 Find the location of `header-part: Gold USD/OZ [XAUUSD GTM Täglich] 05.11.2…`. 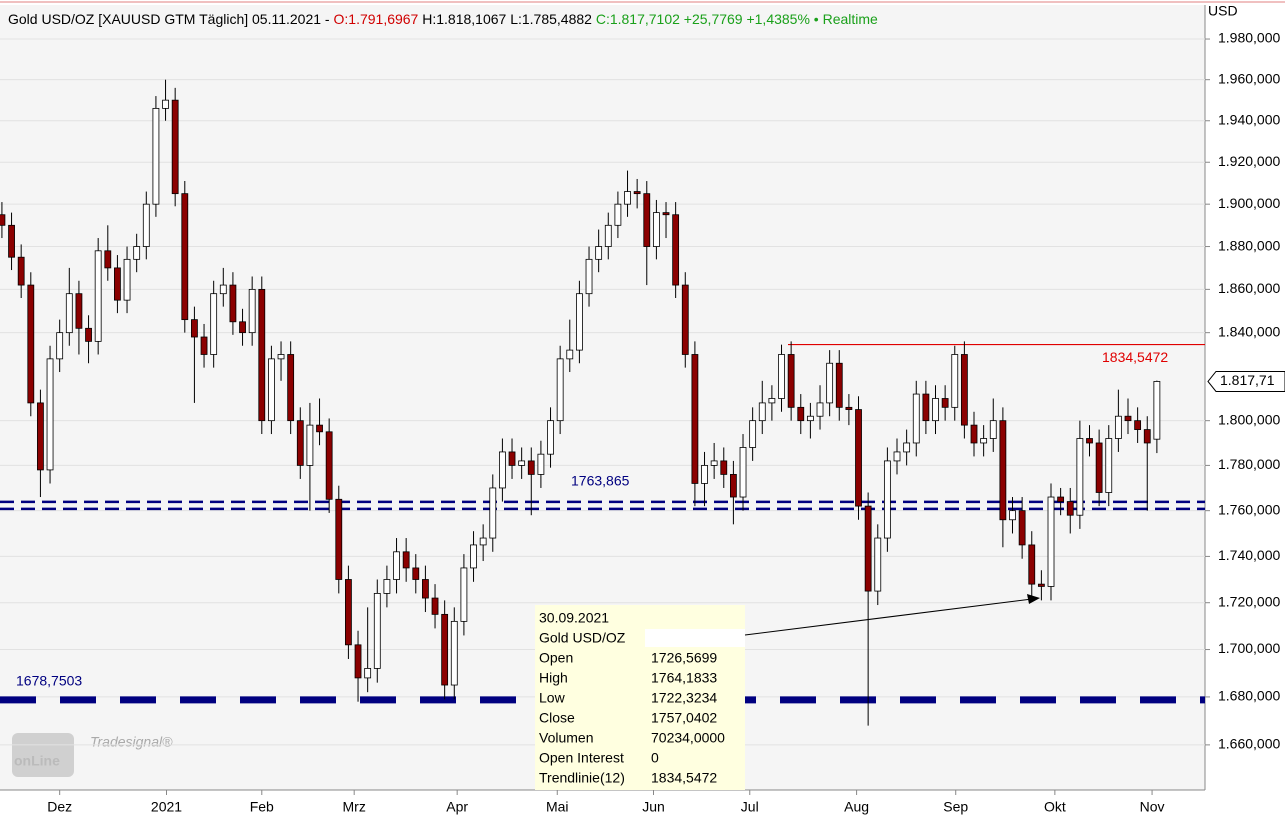

header-part: Gold USD/OZ [XAUUSD GTM Täglich] 05.11.2… is located at coordinates (171, 19).